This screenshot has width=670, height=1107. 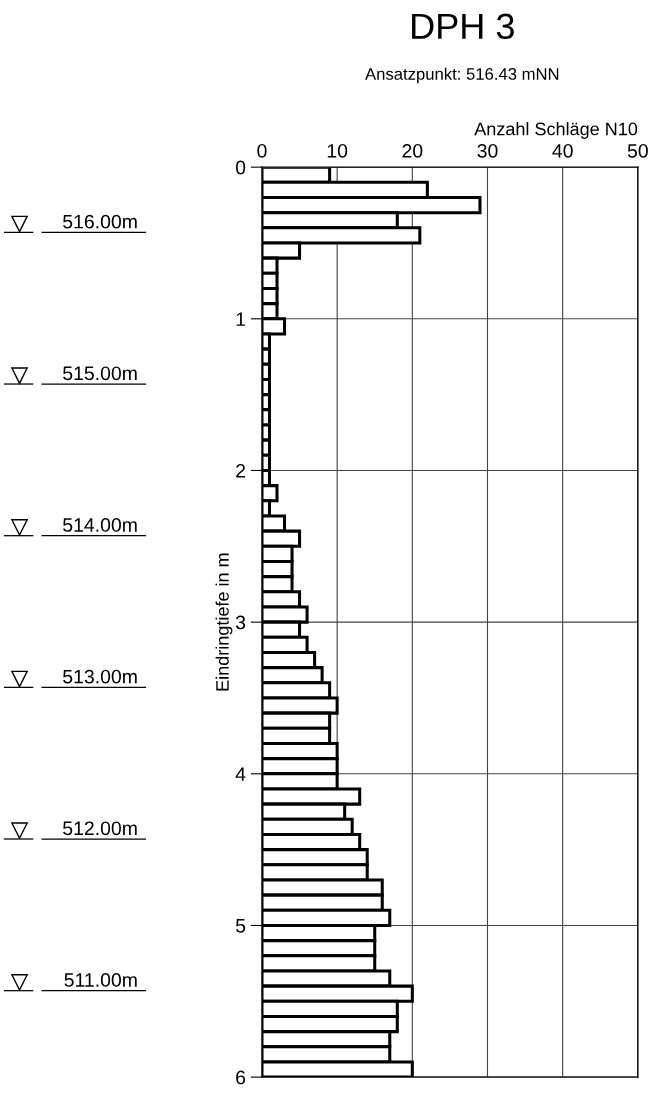 I want to click on y2-tick-label: 513.00m, so click(x=100, y=676).